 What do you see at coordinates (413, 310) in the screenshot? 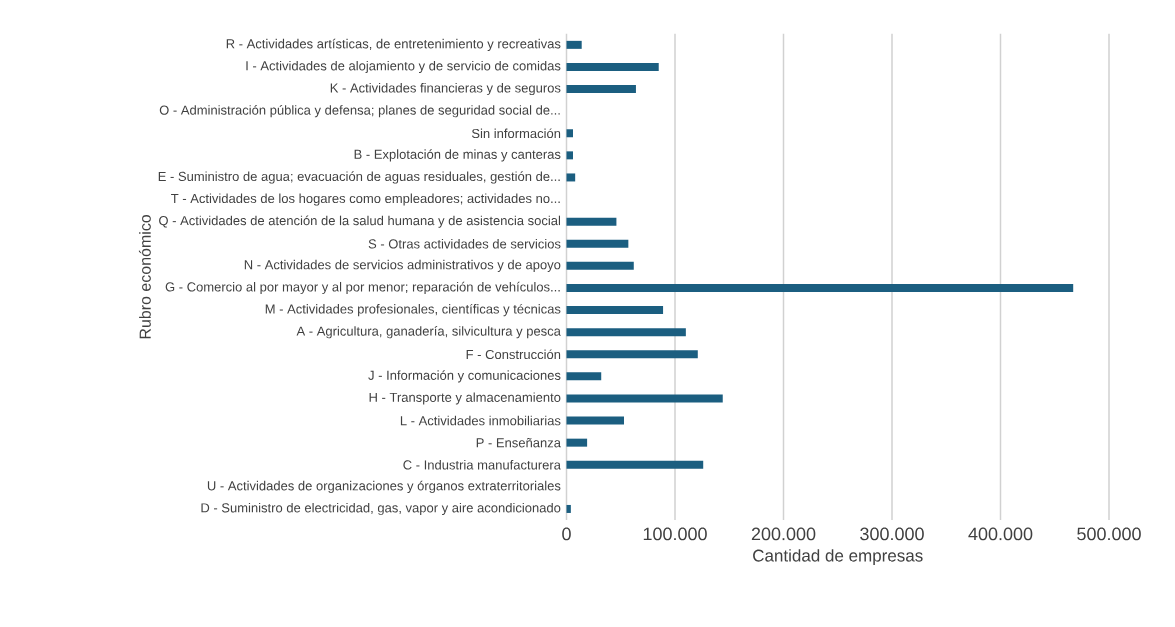
I see `y-tick-label: M - Actividades profesionales, científicas y técnicas` at bounding box center [413, 310].